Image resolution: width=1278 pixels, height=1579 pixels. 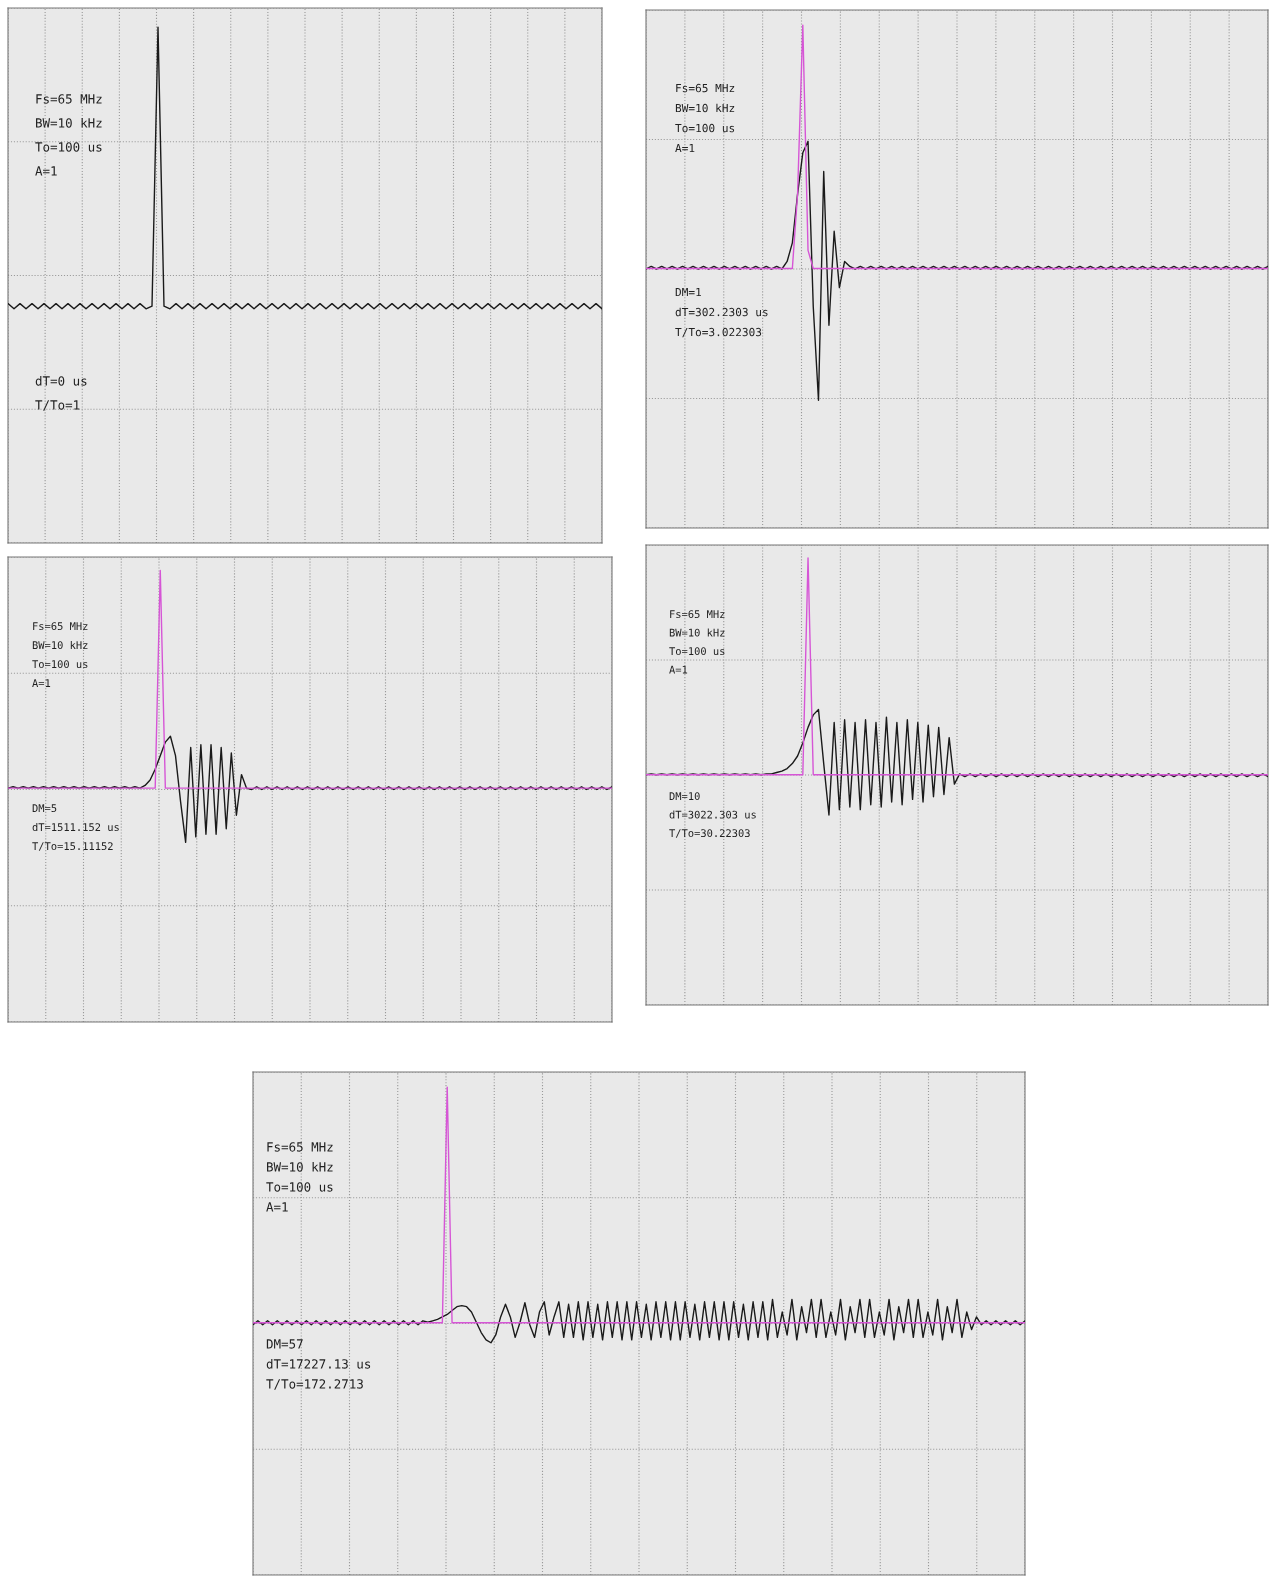 I want to click on annotation: DM=1, so click(x=688, y=292).